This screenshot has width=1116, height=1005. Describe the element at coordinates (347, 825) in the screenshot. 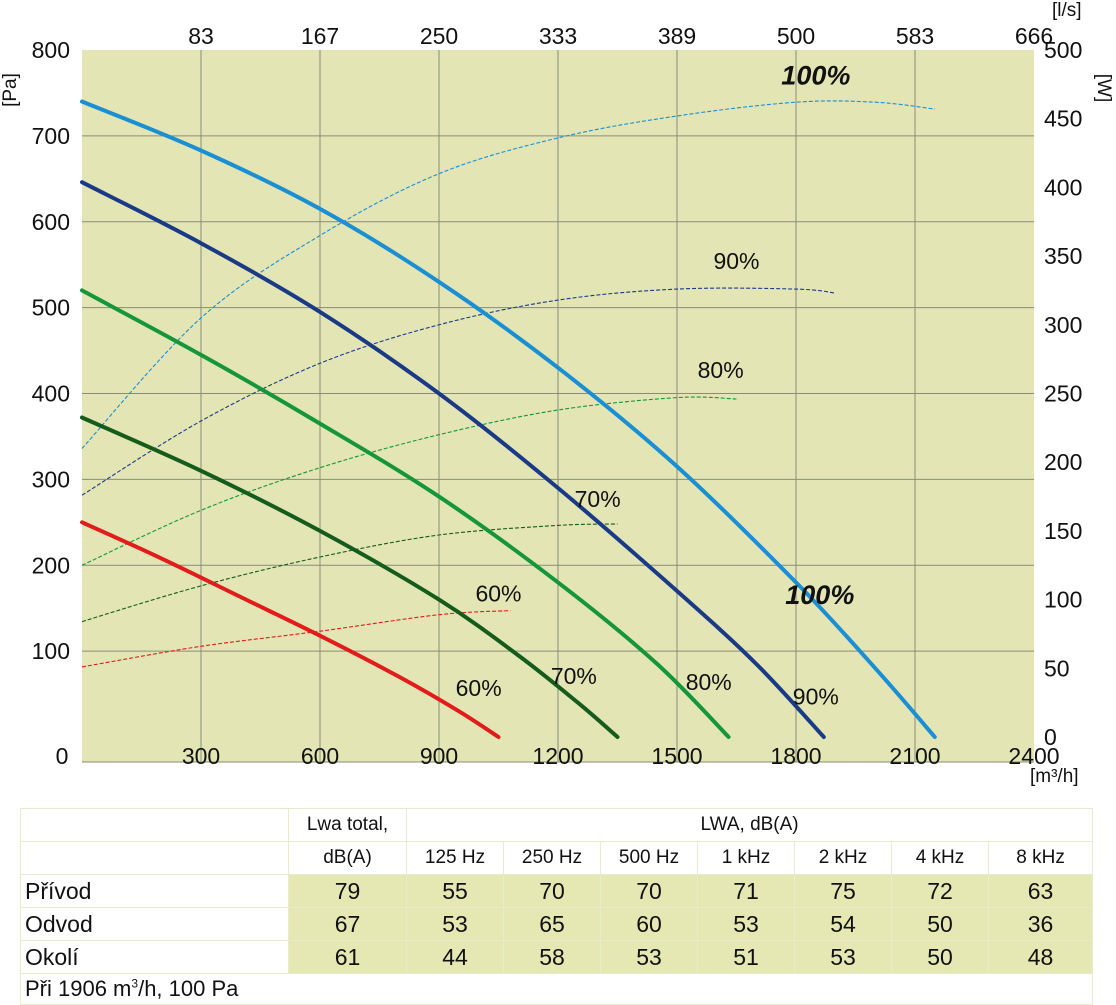

I see `header-total-line1: Lwa total,` at that location.